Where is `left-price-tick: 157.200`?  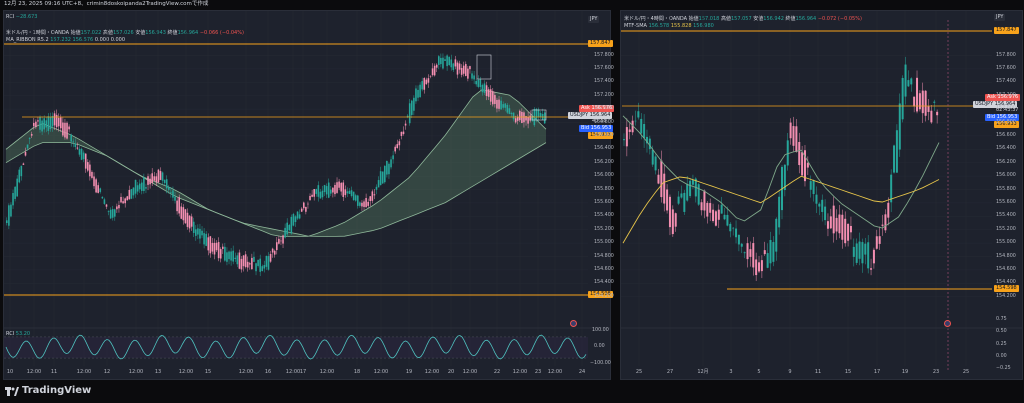 left-price-tick: 157.200 is located at coordinates (604, 95).